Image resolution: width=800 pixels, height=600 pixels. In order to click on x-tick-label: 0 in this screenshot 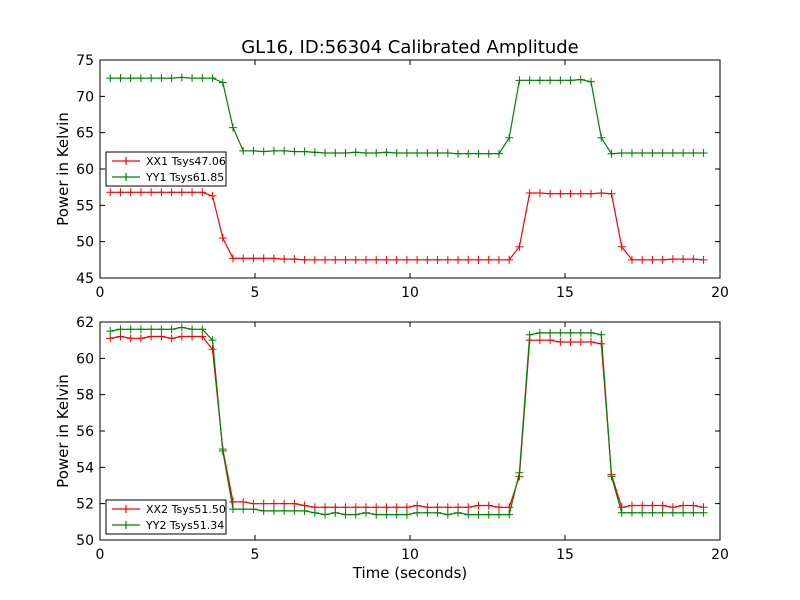, I will do `click(100, 555)`.